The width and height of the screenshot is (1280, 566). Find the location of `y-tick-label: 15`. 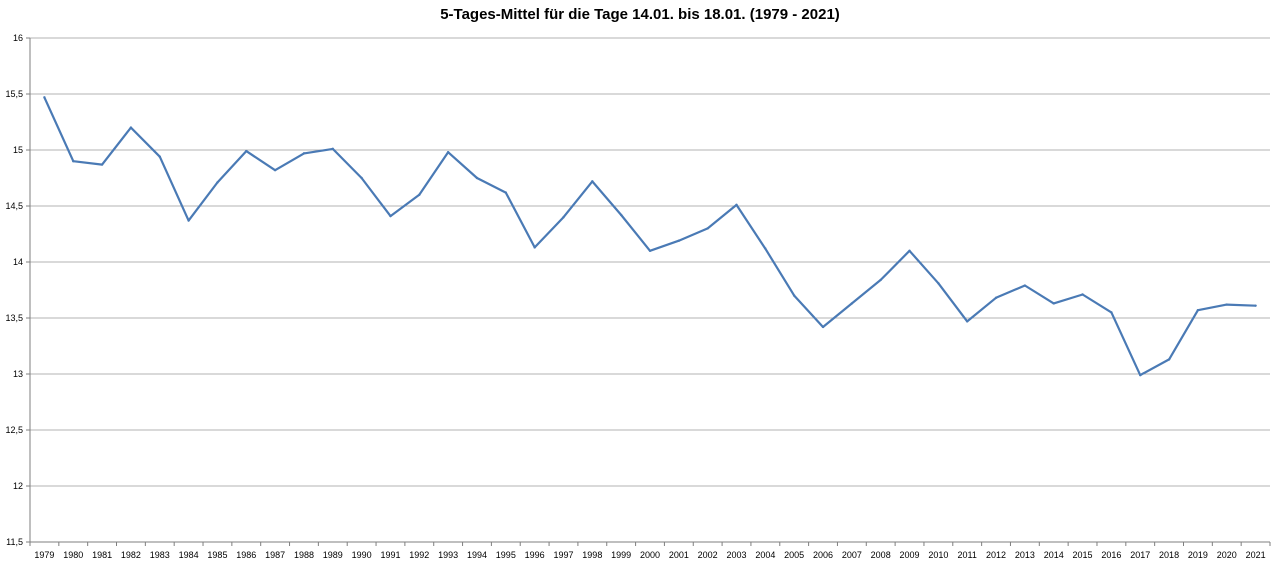

y-tick-label: 15 is located at coordinates (18, 150).